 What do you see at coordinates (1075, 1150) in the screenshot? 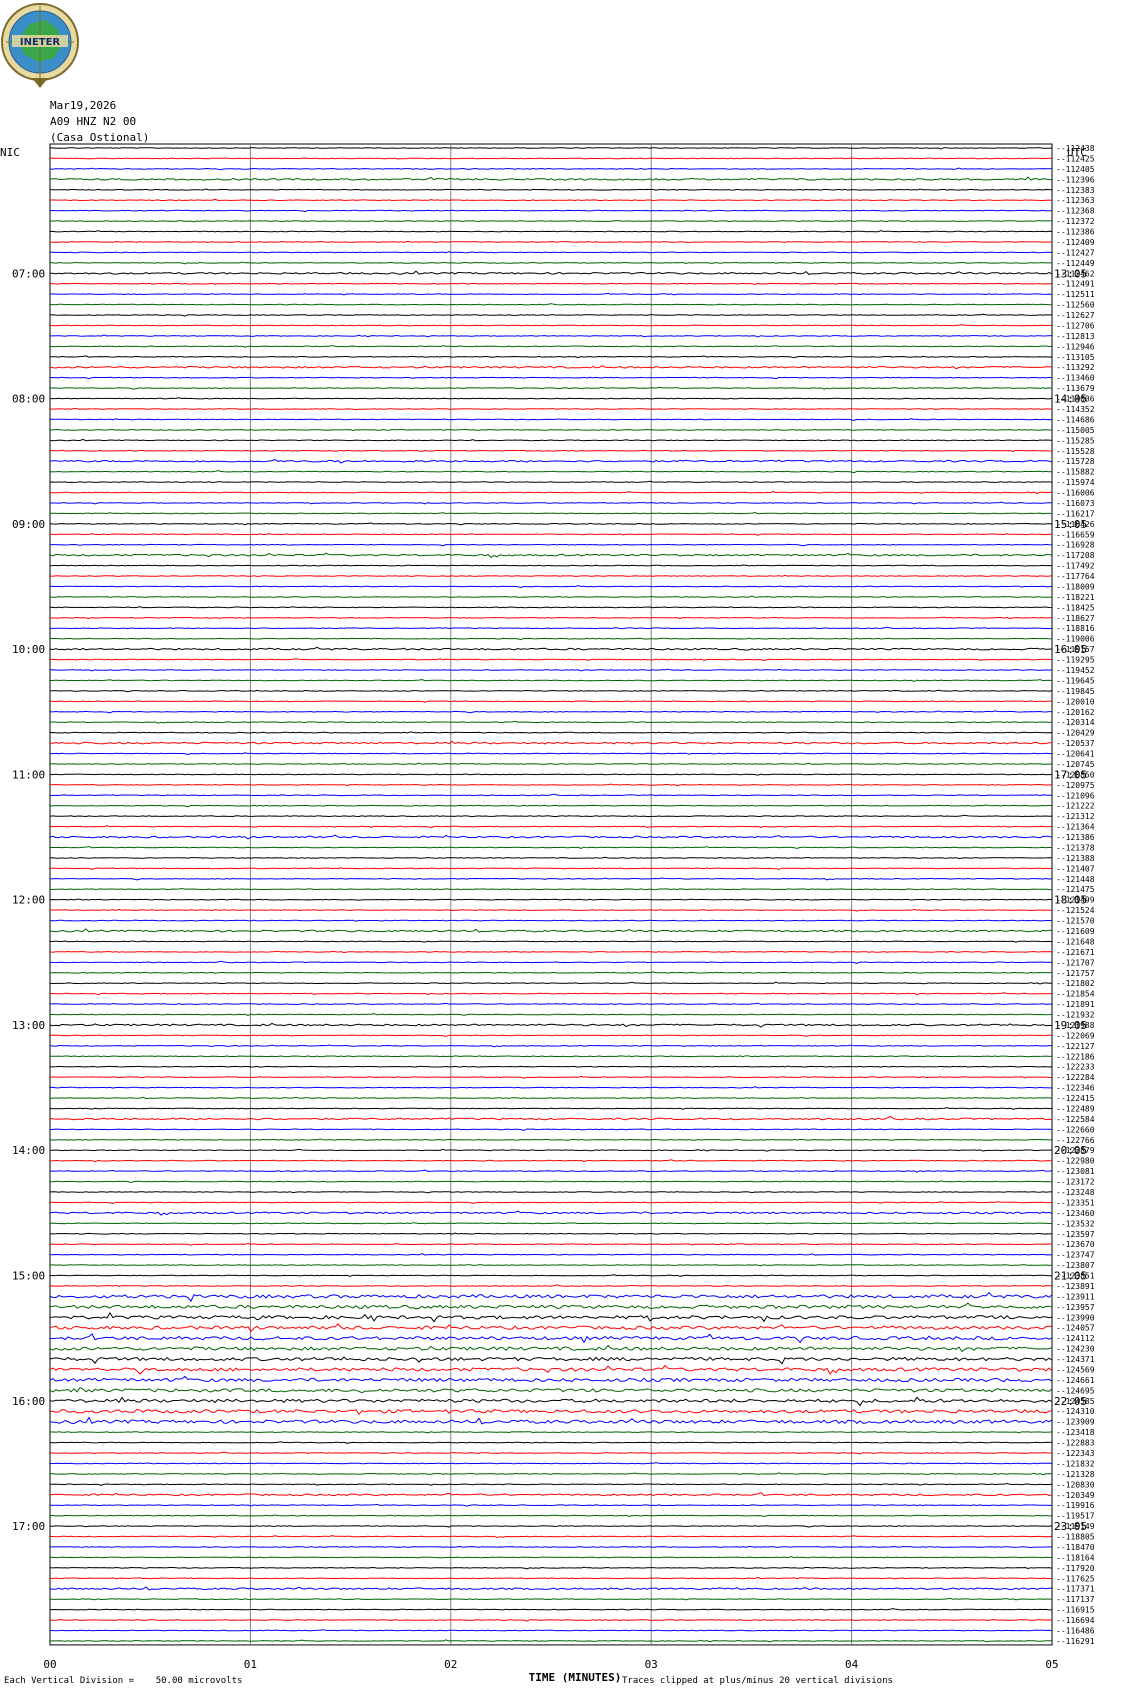
I see `trace-mean-label: --122879` at bounding box center [1075, 1150].